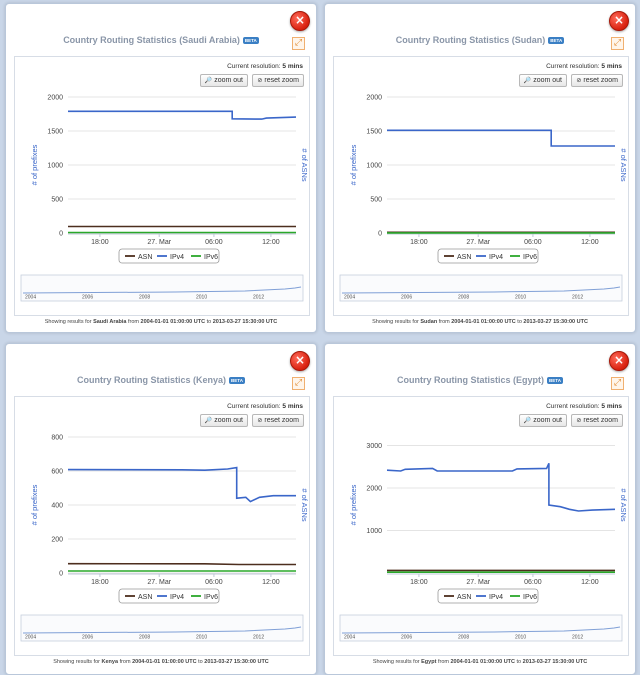 Image resolution: width=640 pixels, height=675 pixels. Describe the element at coordinates (480, 380) in the screenshot. I see `panel-title: Country Routing Statistics (Egypt) BETA` at that location.